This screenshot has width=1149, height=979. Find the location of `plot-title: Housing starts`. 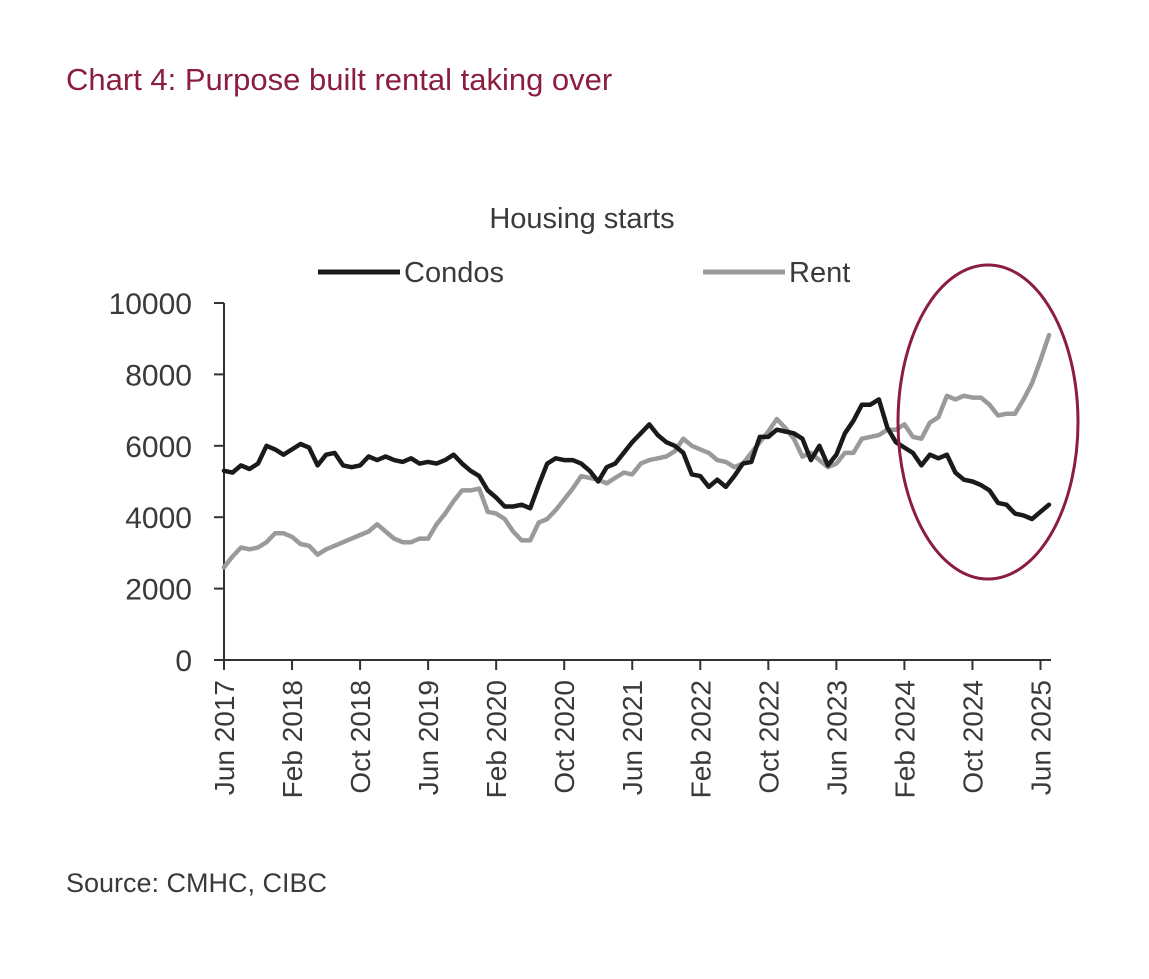

plot-title: Housing starts is located at coordinates (581, 219).